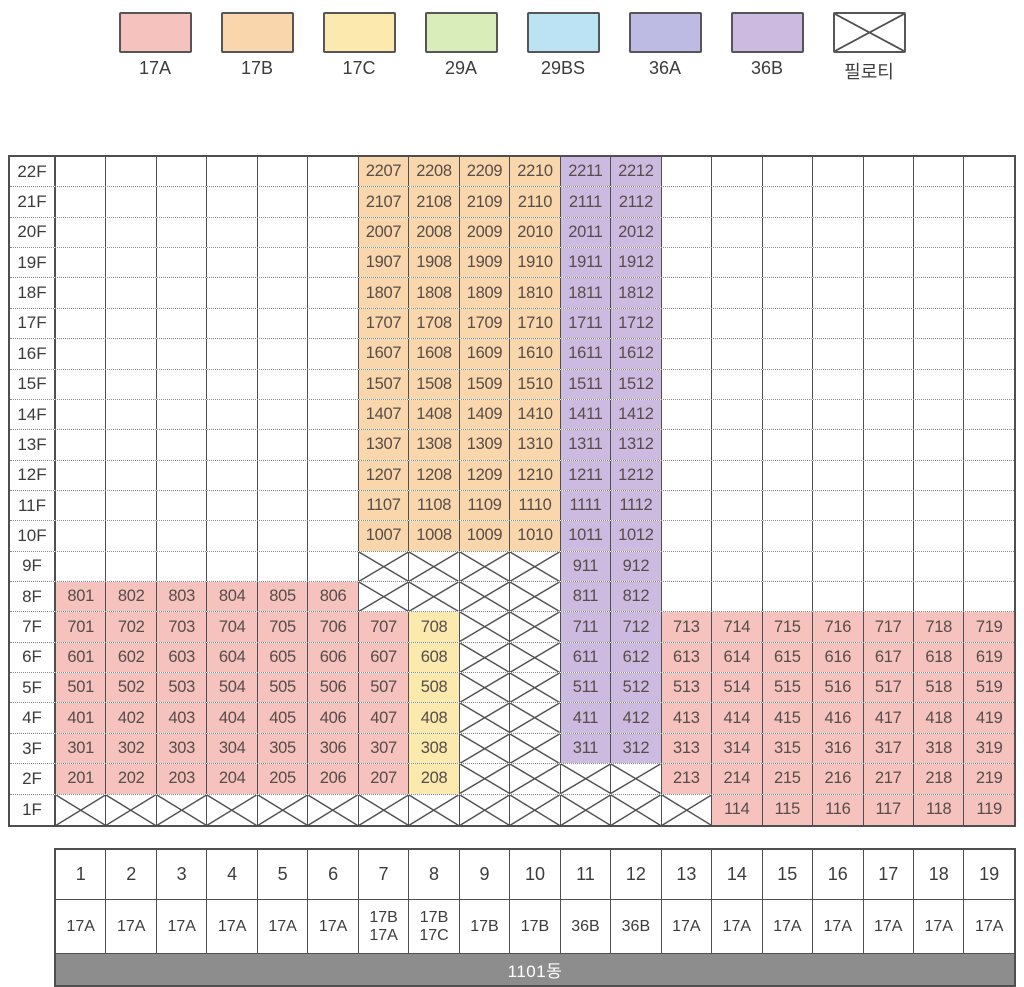 The width and height of the screenshot is (1024, 987). Describe the element at coordinates (81, 748) in the screenshot. I see `unit-number: 301` at that location.